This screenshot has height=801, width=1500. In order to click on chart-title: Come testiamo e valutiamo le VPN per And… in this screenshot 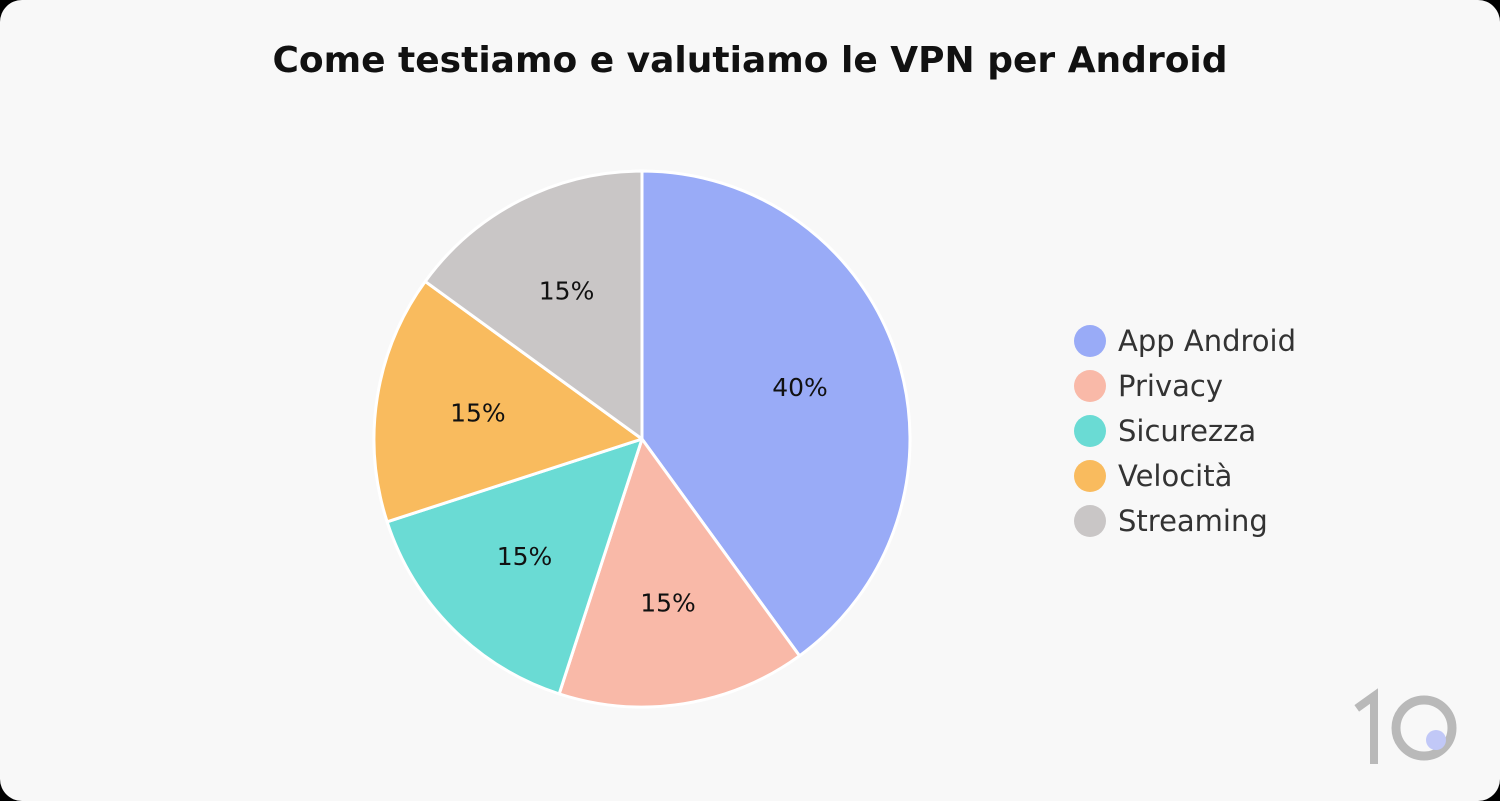, I will do `click(750, 60)`.